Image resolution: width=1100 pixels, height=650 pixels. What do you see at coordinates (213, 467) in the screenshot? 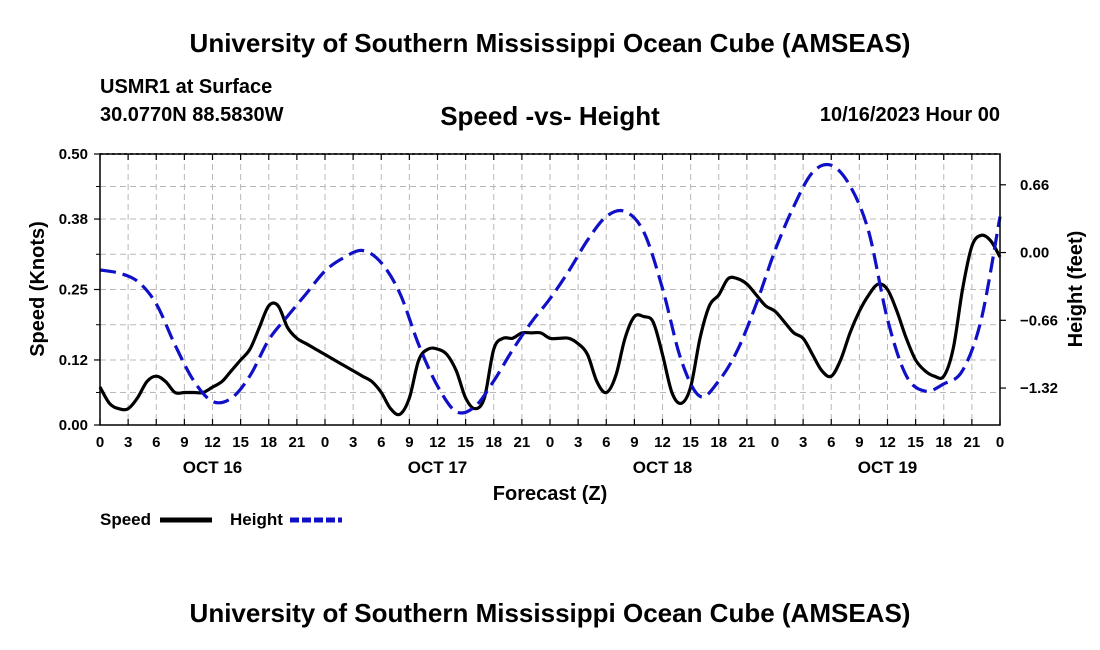
I see `date-label: OCT 16` at bounding box center [213, 467].